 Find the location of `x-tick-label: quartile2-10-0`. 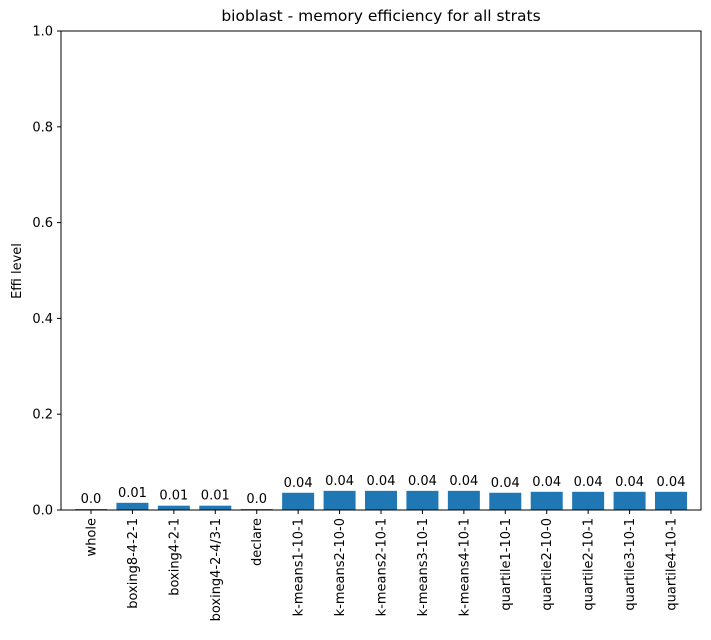

x-tick-label: quartile2-10-0 is located at coordinates (547, 564).